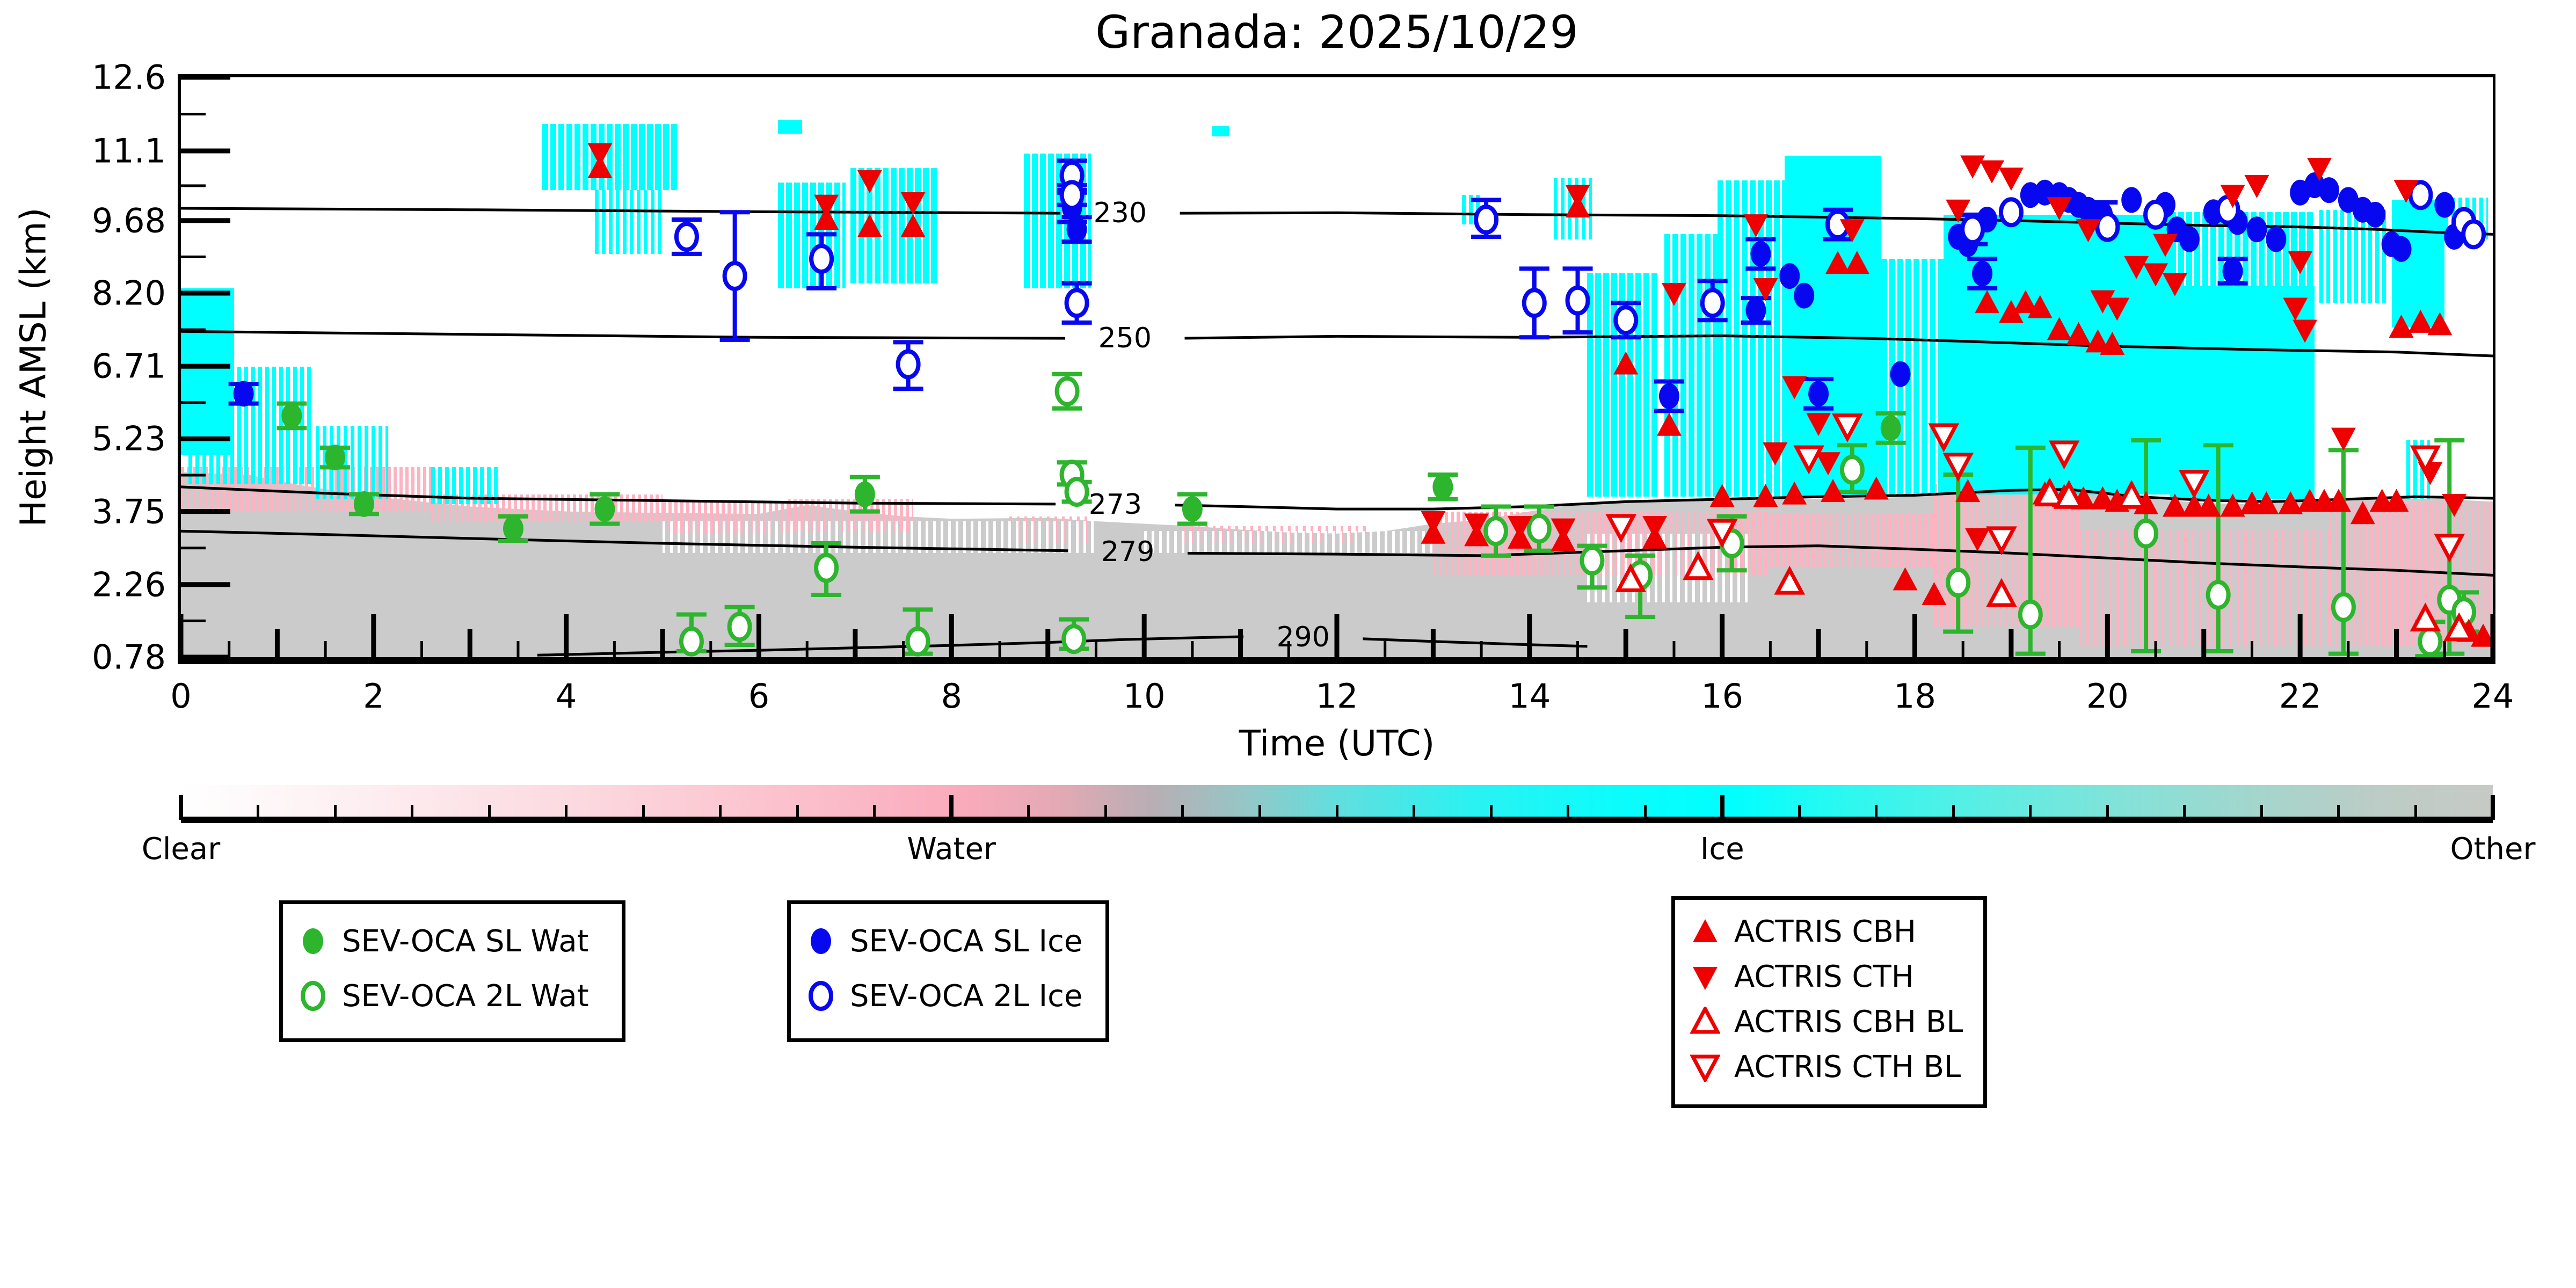 This screenshot has width=2576, height=1288. Describe the element at coordinates (128, 585) in the screenshot. I see `y-tick-label: 2.26` at that location.